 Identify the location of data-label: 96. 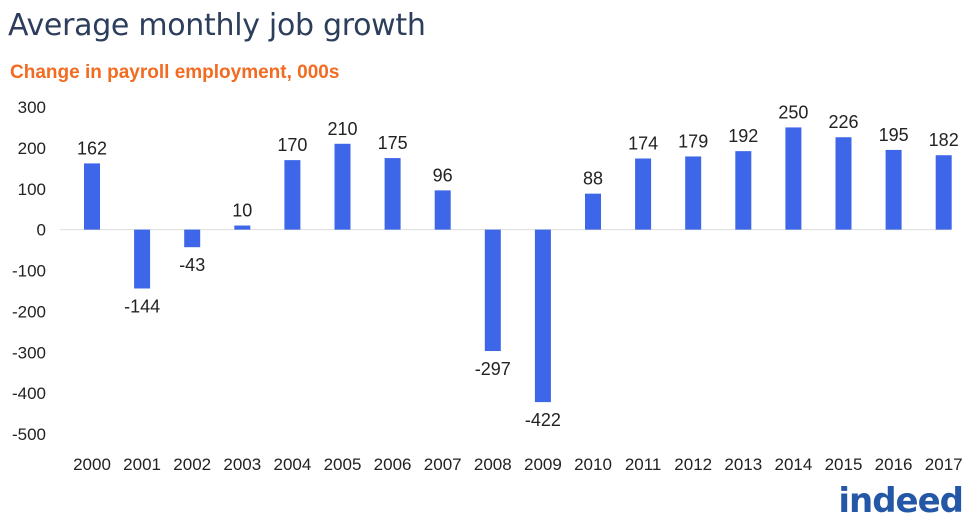
(443, 175).